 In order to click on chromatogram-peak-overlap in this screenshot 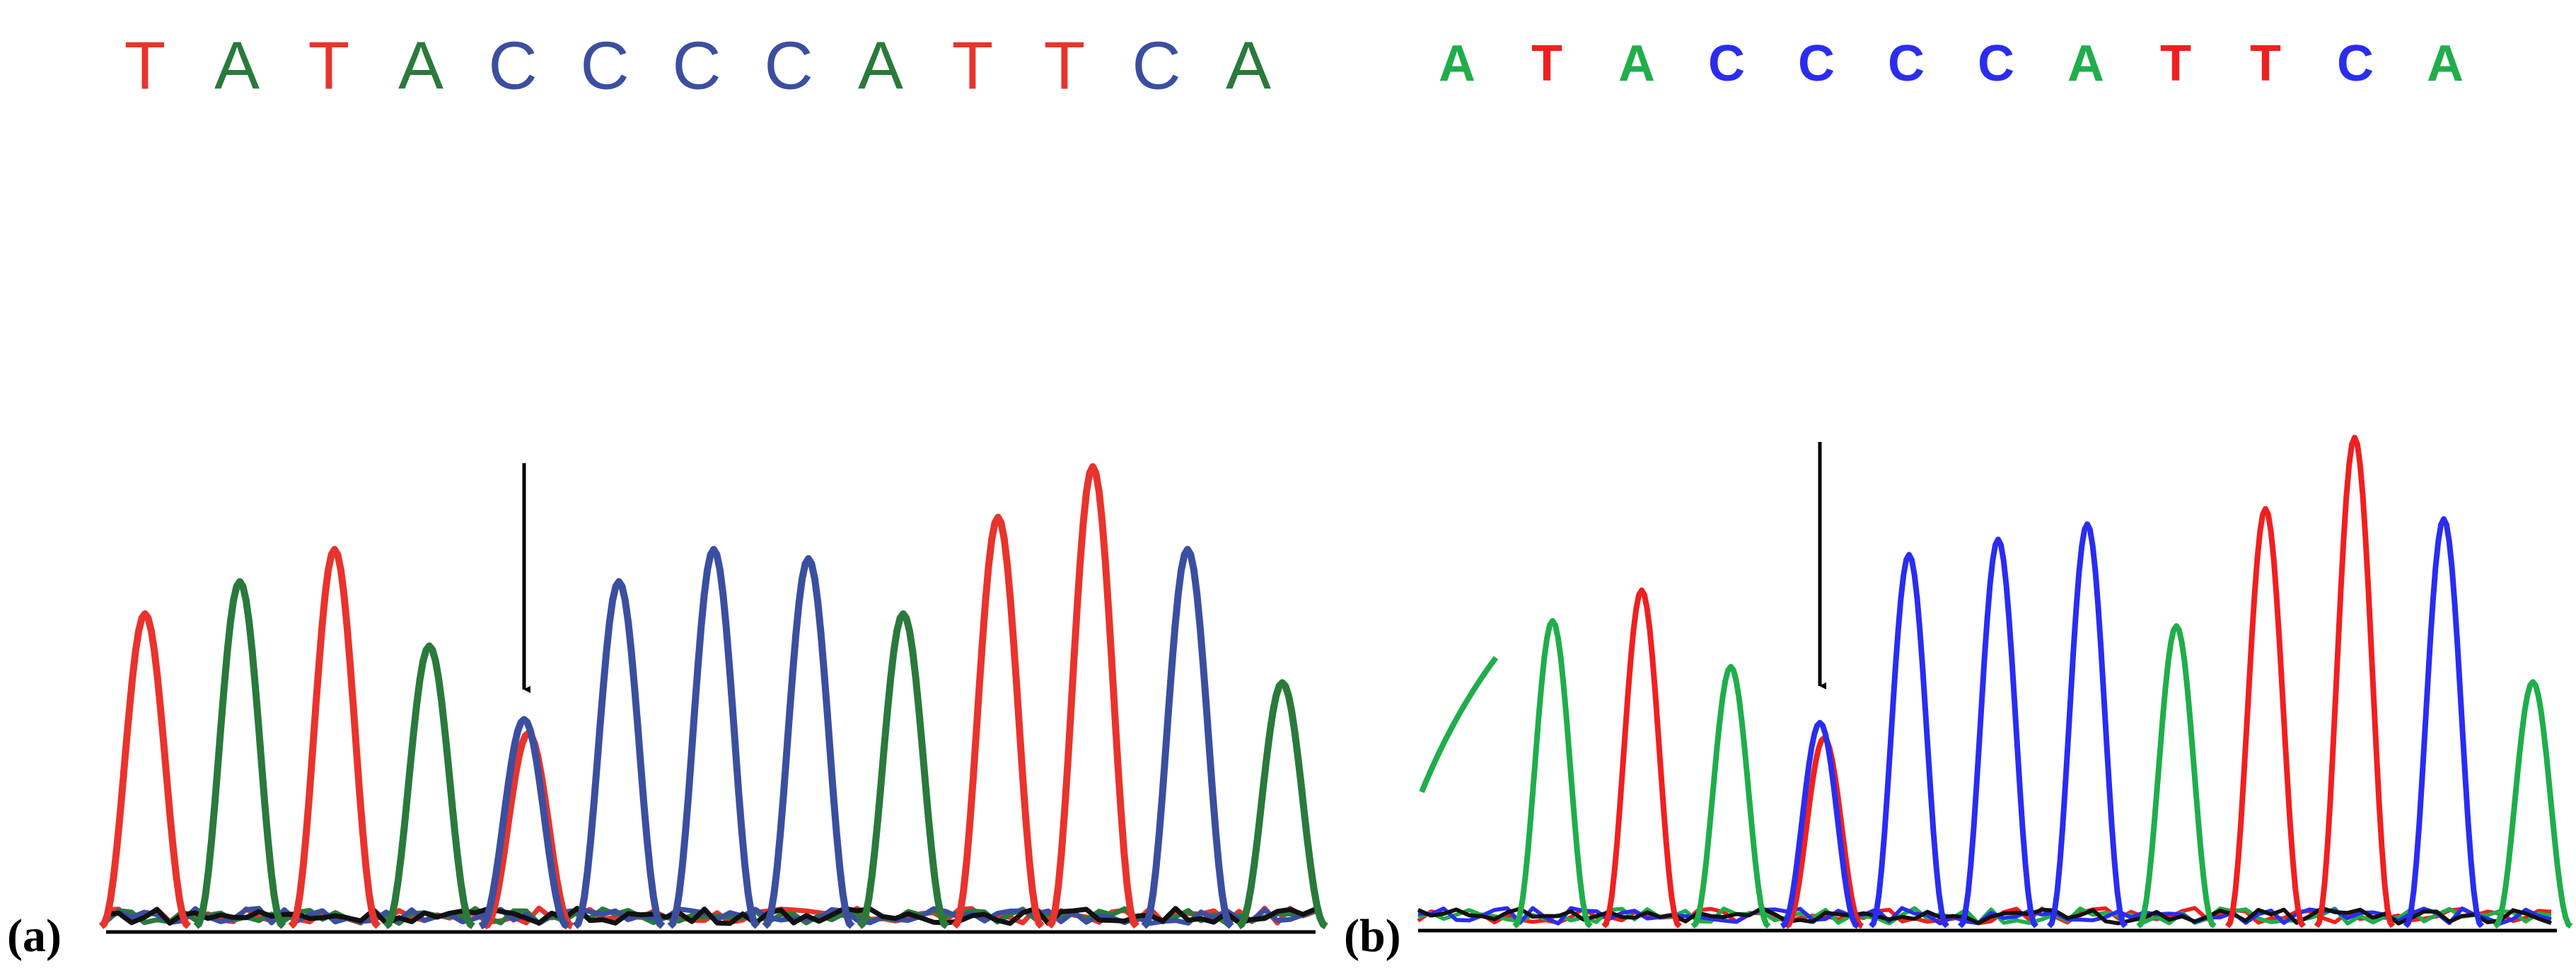, I will do `click(1824, 832)`.